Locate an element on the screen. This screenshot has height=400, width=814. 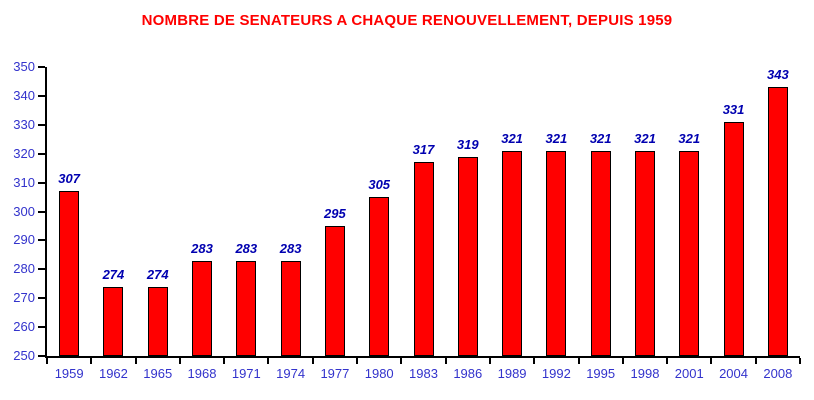
x-axis-label: 2008 is located at coordinates (778, 373).